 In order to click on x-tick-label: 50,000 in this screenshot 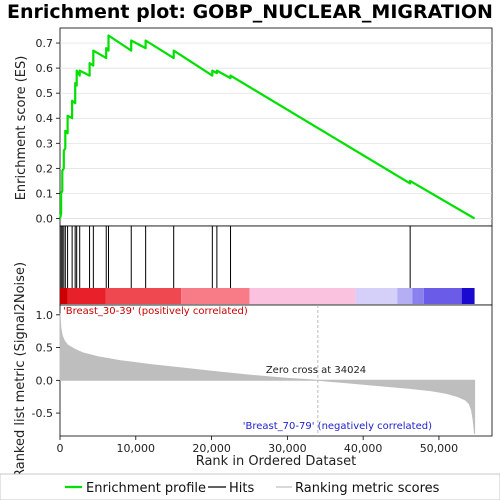, I will do `click(439, 448)`.